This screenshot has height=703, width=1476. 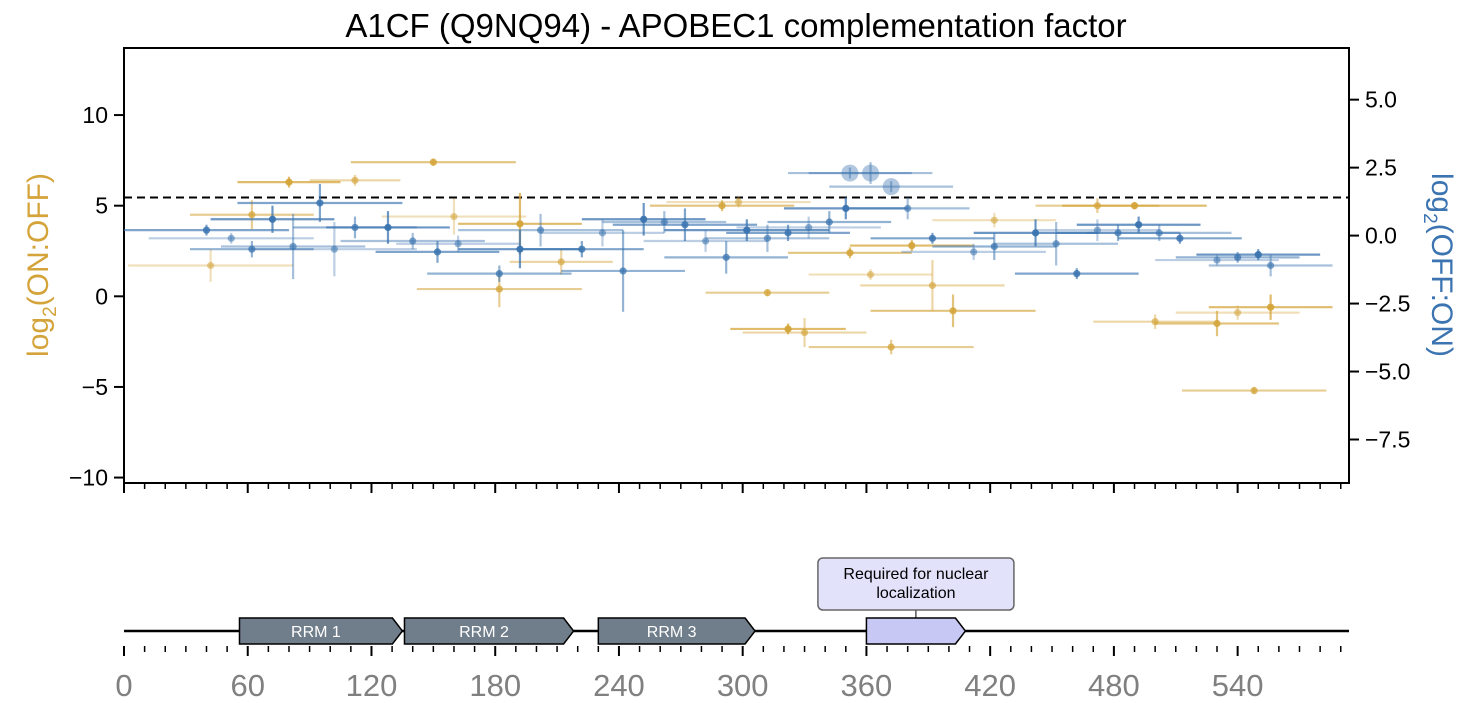 I want to click on domain-diagram: RRM 1 RRM 2 RRM 3, so click(x=602, y=631).